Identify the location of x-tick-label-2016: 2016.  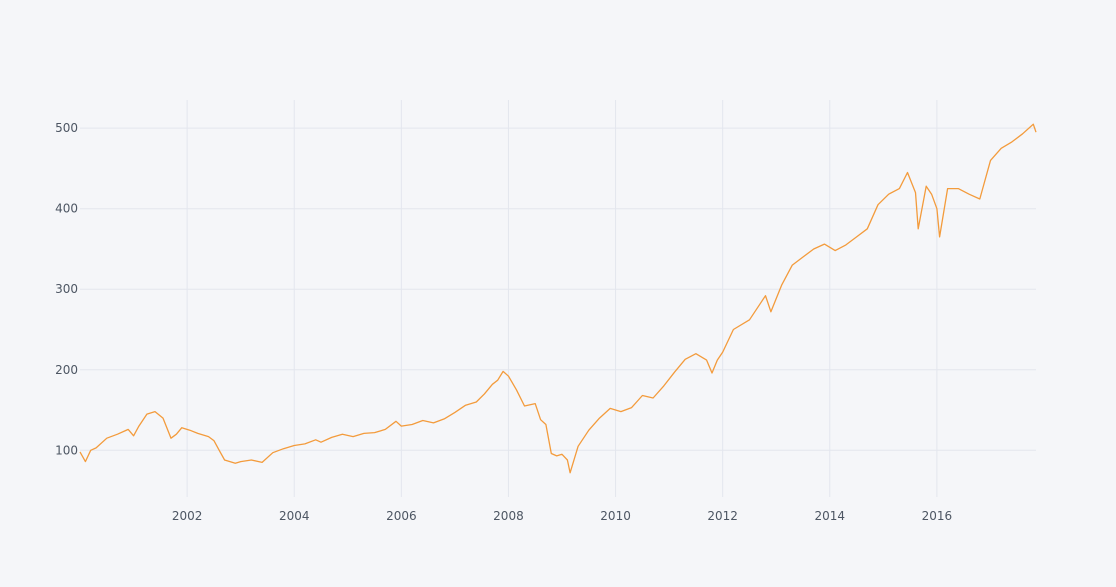
(937, 516).